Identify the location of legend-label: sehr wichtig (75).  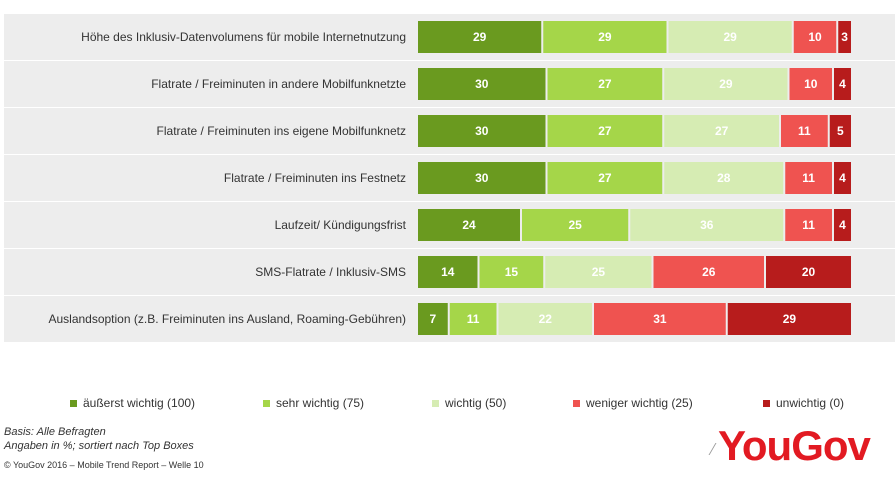
(320, 403).